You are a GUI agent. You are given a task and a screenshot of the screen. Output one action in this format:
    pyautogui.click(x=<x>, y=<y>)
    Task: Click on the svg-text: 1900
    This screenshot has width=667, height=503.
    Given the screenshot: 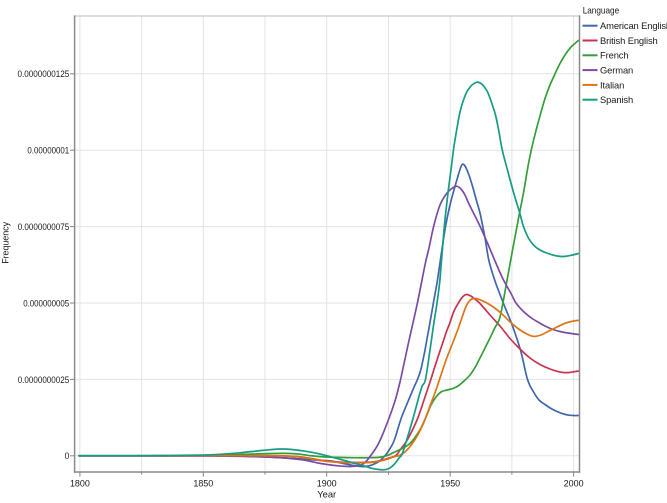 What is the action you would take?
    pyautogui.click(x=327, y=482)
    